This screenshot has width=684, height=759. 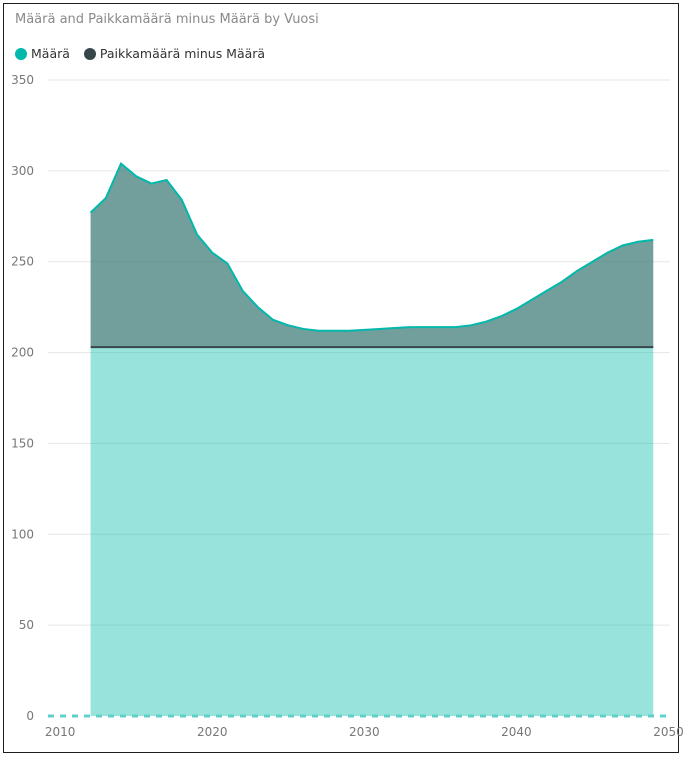 I want to click on legend: Määrä Paikkamäärä minus Määrä, so click(x=147, y=53).